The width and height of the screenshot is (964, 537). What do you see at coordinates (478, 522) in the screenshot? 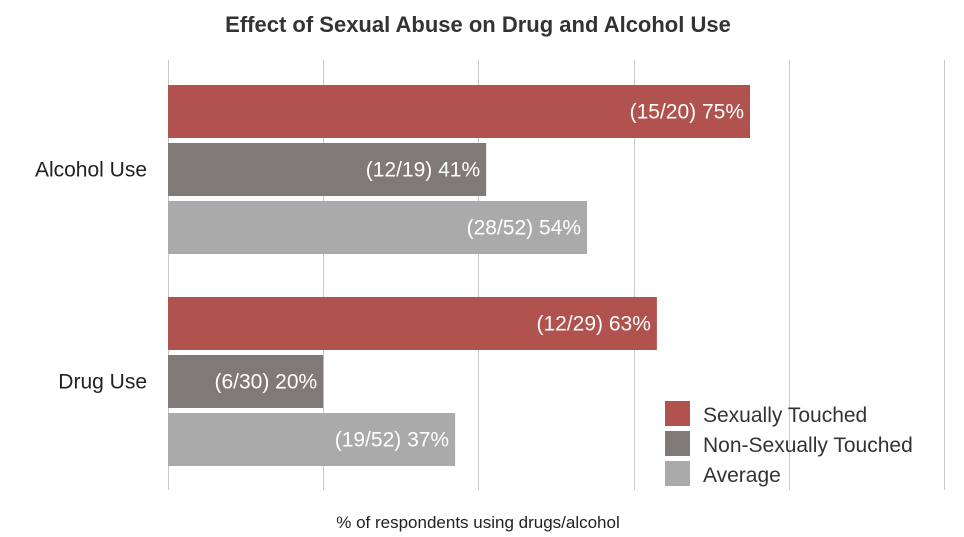
I see `x-axis-label: % of respondents using drugs/alcohol` at bounding box center [478, 522].